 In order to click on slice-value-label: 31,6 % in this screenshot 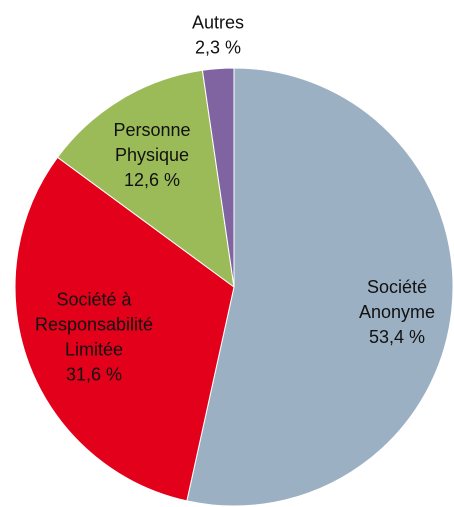, I will do `click(94, 374)`.